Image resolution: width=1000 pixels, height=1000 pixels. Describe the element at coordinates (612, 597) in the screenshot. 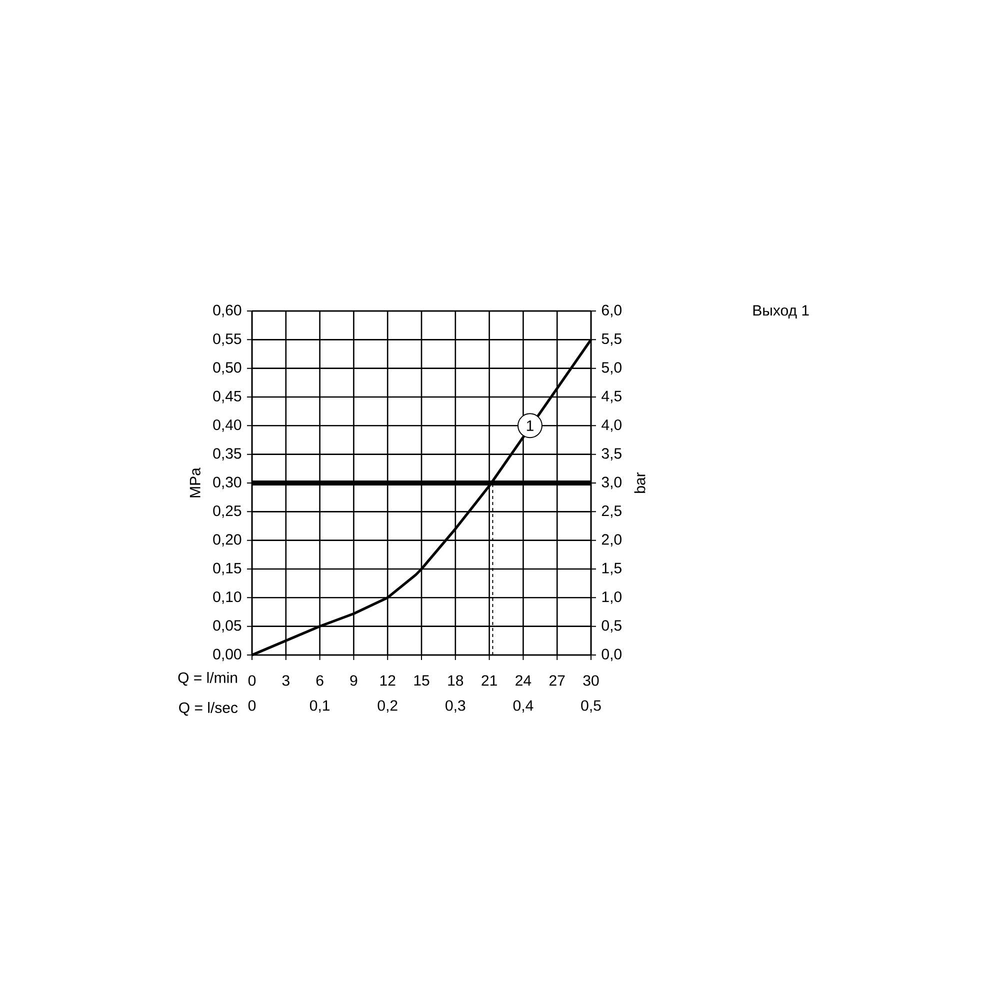

I see `y2-tick-label: 1,0` at that location.